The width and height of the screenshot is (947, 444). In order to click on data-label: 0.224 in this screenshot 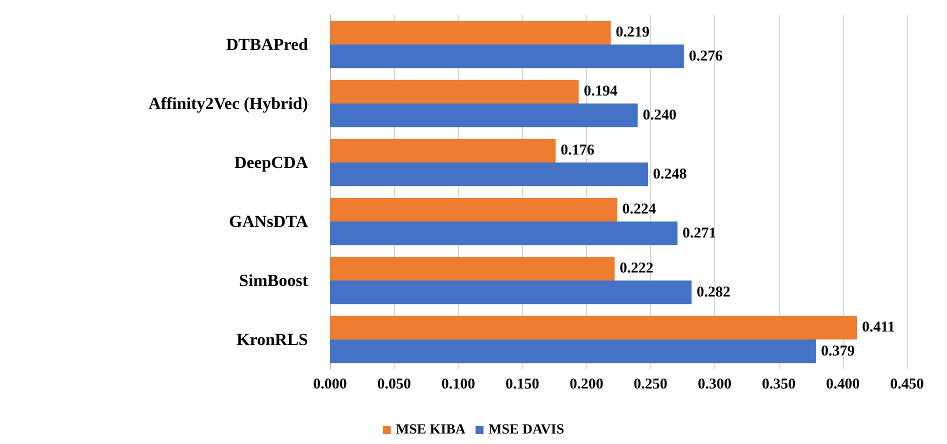, I will do `click(639, 210)`.